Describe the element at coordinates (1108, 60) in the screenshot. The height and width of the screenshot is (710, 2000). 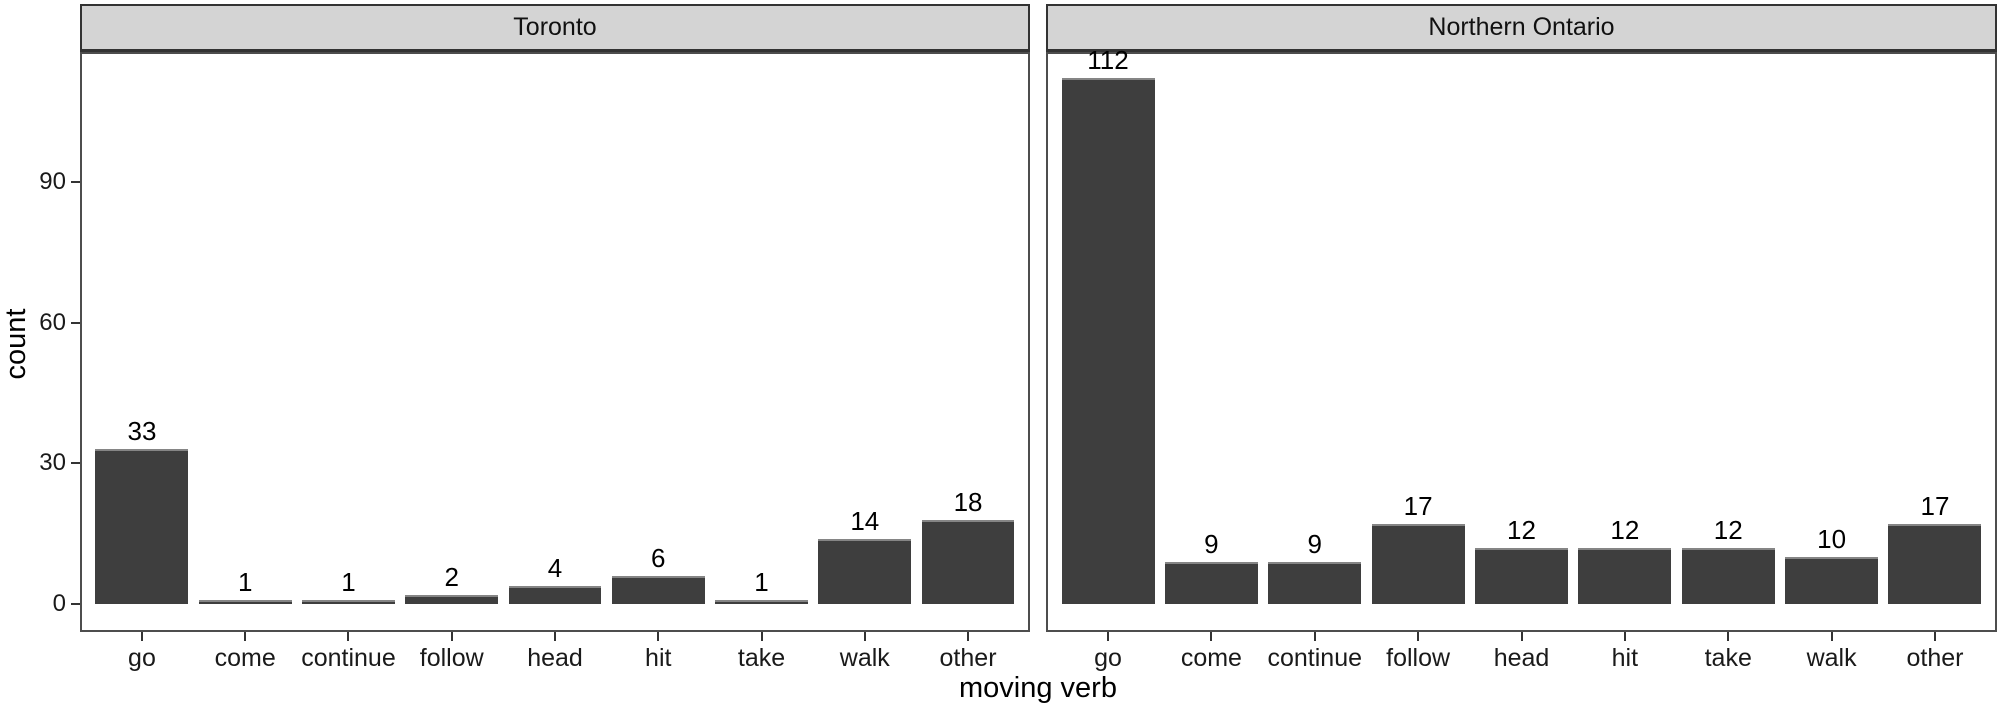
I see `bar-value-label: 112` at that location.